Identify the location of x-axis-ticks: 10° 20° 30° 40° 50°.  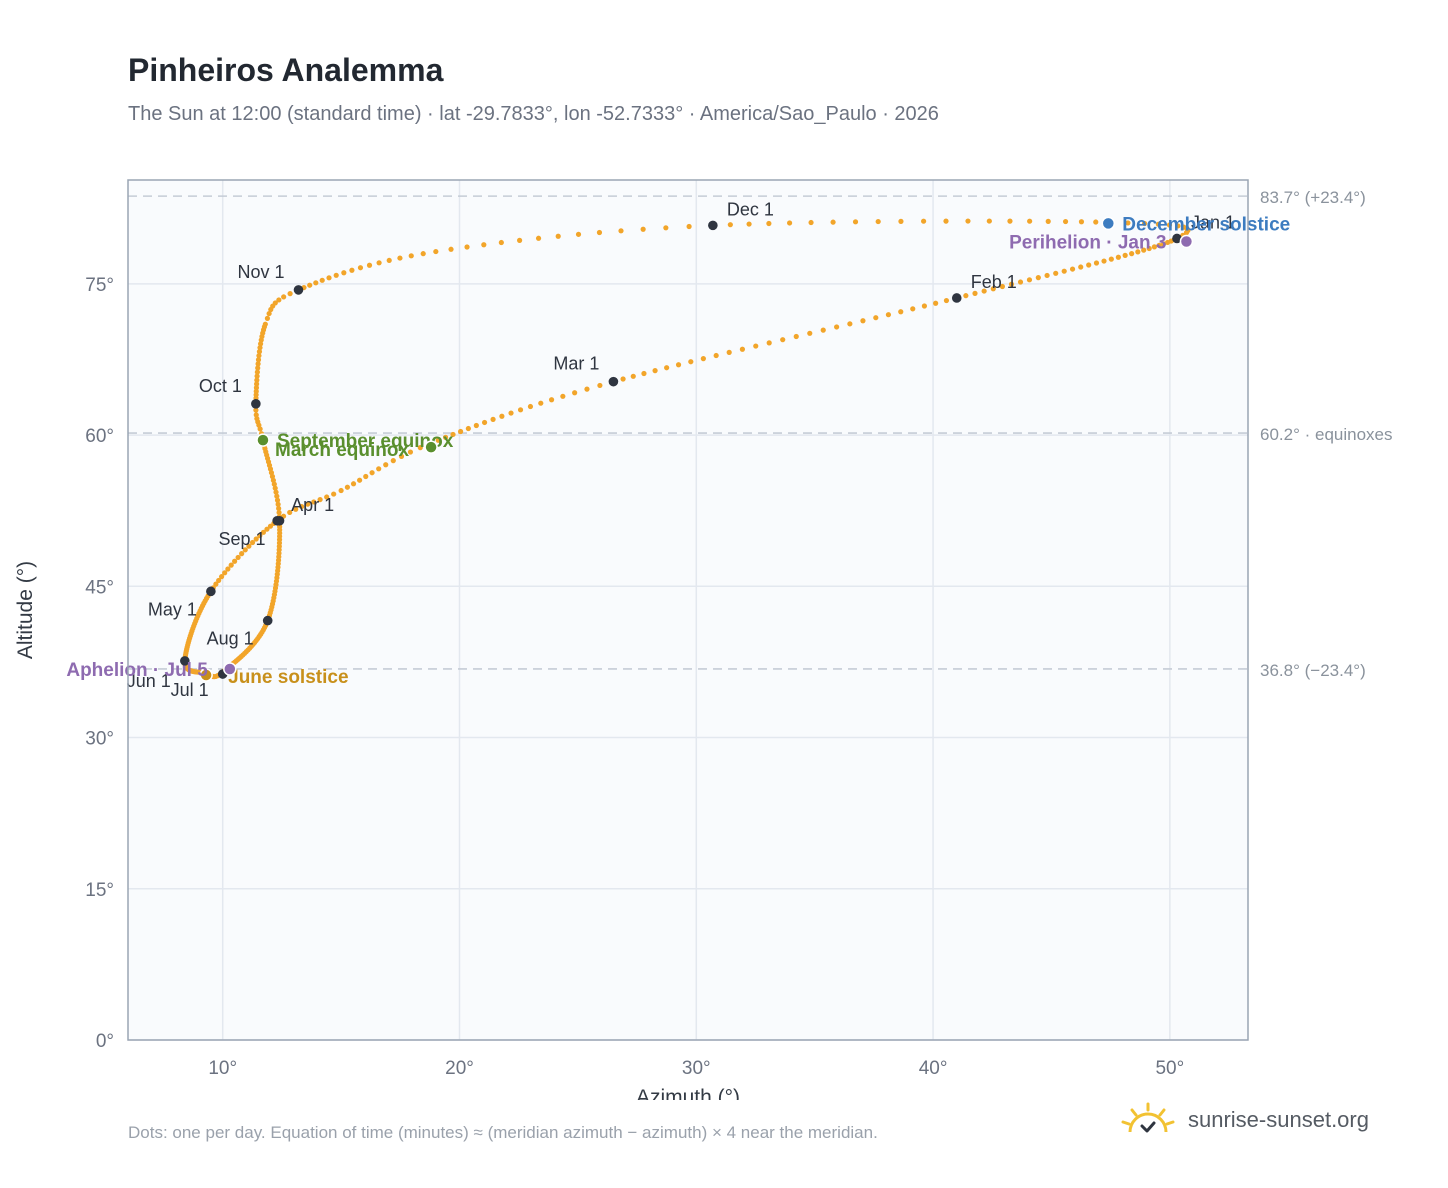
(696, 1068).